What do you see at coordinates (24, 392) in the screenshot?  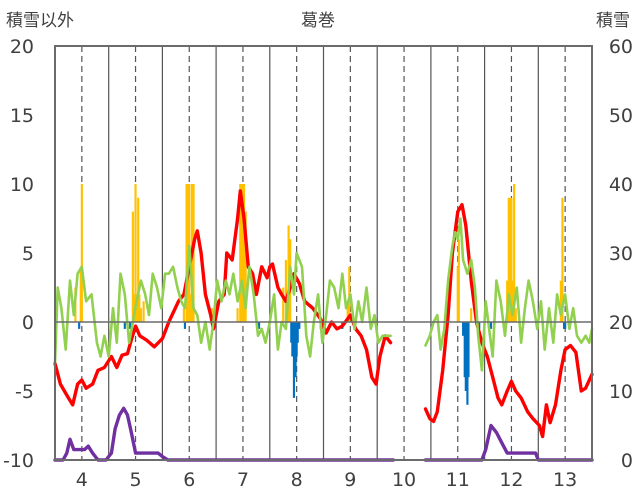 I see `left-tick-label: -5` at bounding box center [24, 392].